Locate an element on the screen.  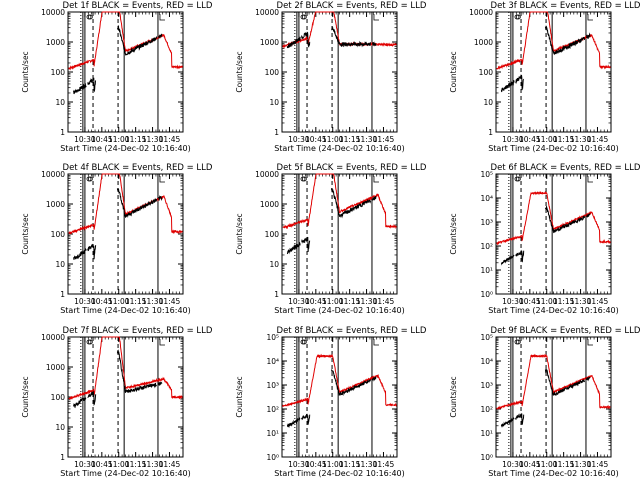
chart-title: Det 5f BLACK = Events, RED = LLD is located at coordinates (352, 168).